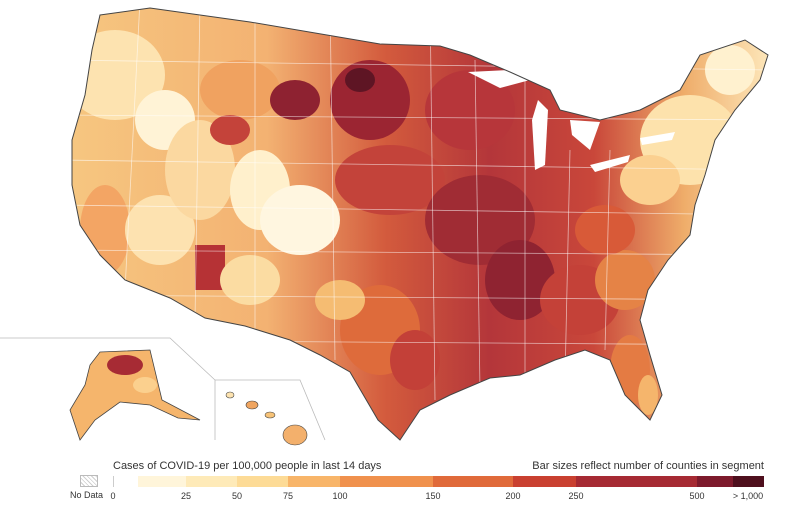  I want to click on legend-tick-label: 500, so click(697, 496).